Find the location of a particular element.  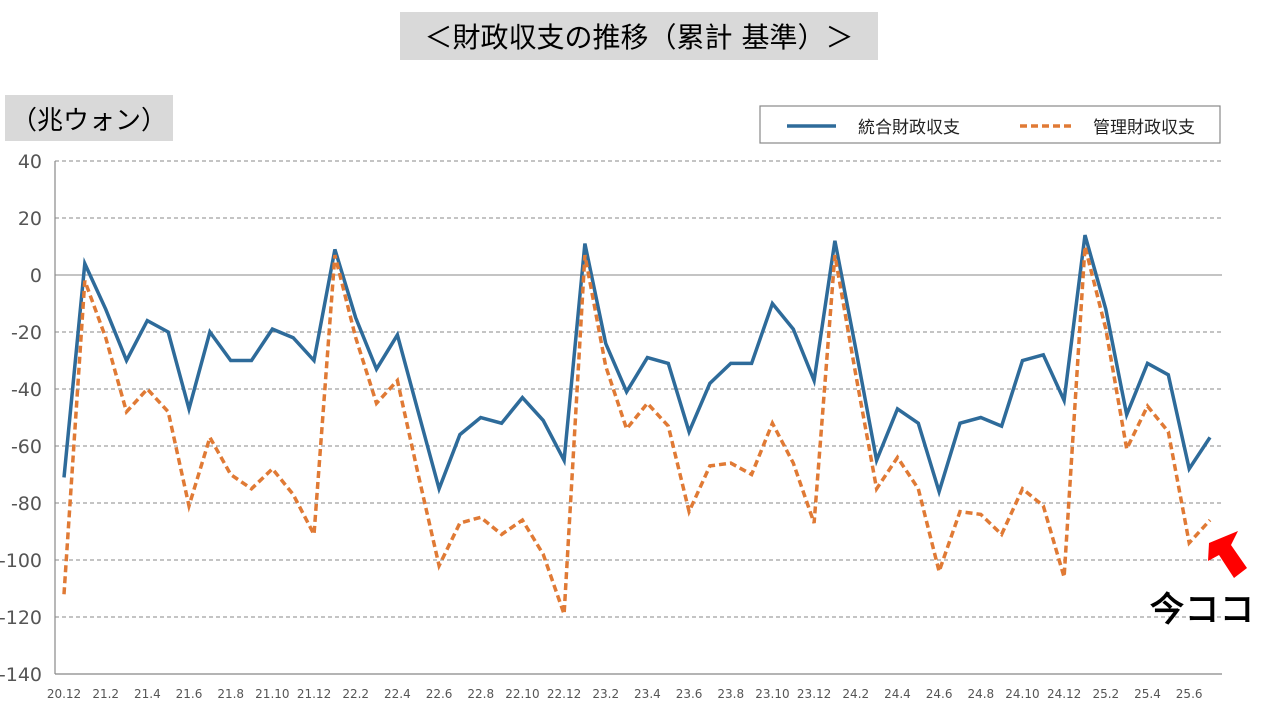

now-annotation: 今ココ is located at coordinates (1202, 610).